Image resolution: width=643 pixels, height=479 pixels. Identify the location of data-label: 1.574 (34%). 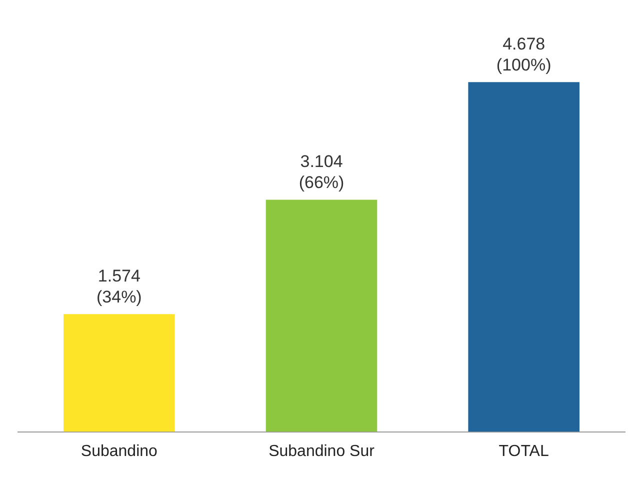
(119, 286).